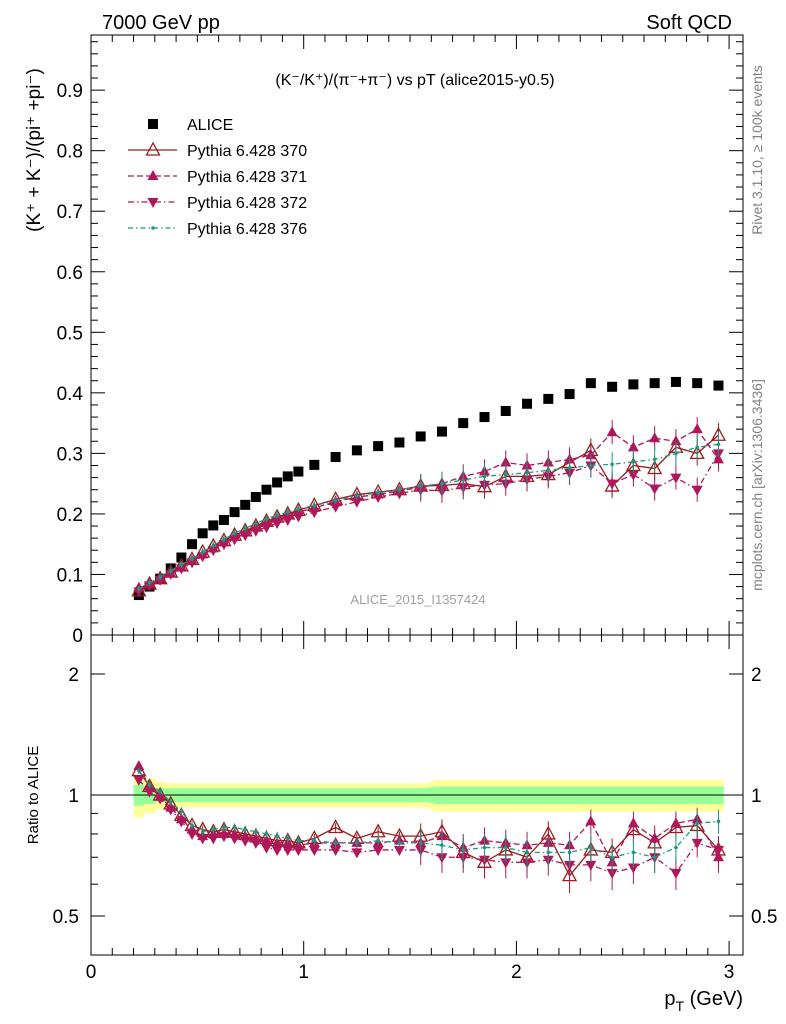 This screenshot has width=786, height=1024. What do you see at coordinates (703, 1001) in the screenshot?
I see `x-axis-label: pT (GeV)` at bounding box center [703, 1001].